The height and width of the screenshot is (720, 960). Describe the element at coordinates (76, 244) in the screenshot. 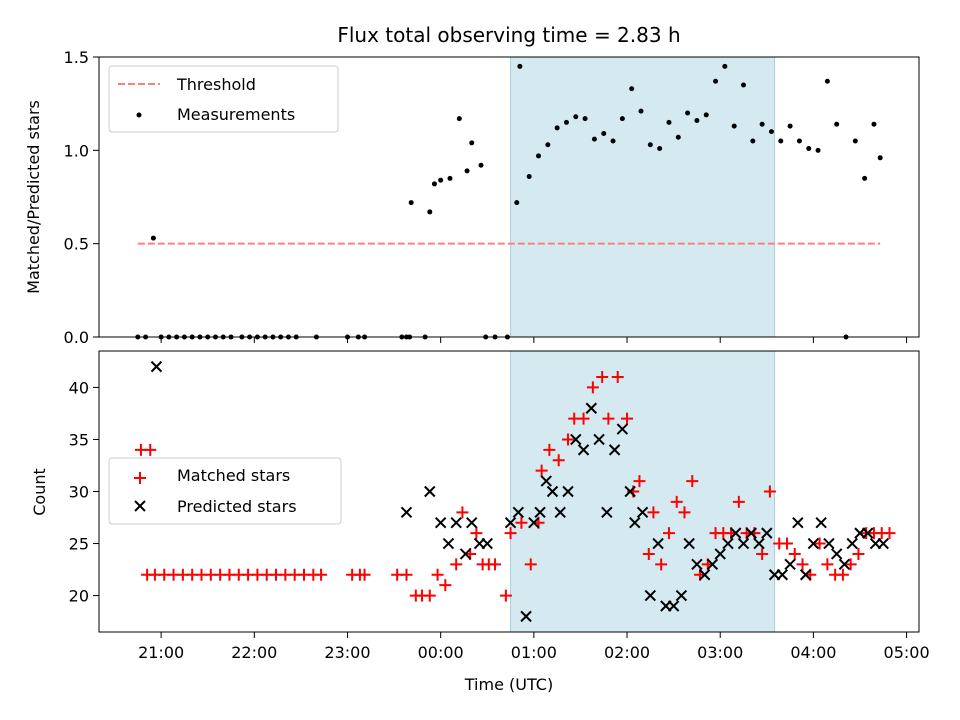

I see `y-tick-label: 0.5` at that location.